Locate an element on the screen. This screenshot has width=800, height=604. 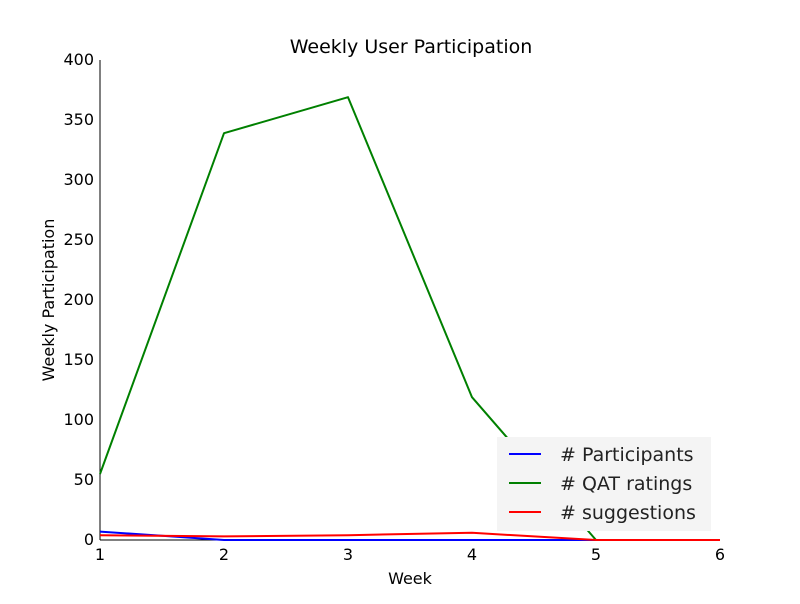
x-tick-label: 2 is located at coordinates (224, 554).